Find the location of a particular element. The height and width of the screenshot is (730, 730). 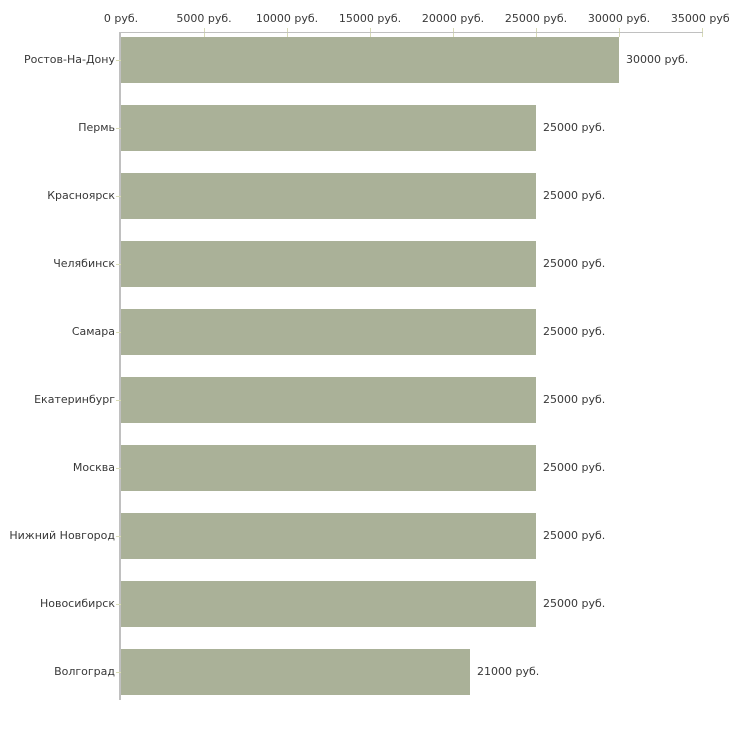

x-axis-tick-label: 5000 руб. is located at coordinates (204, 18).